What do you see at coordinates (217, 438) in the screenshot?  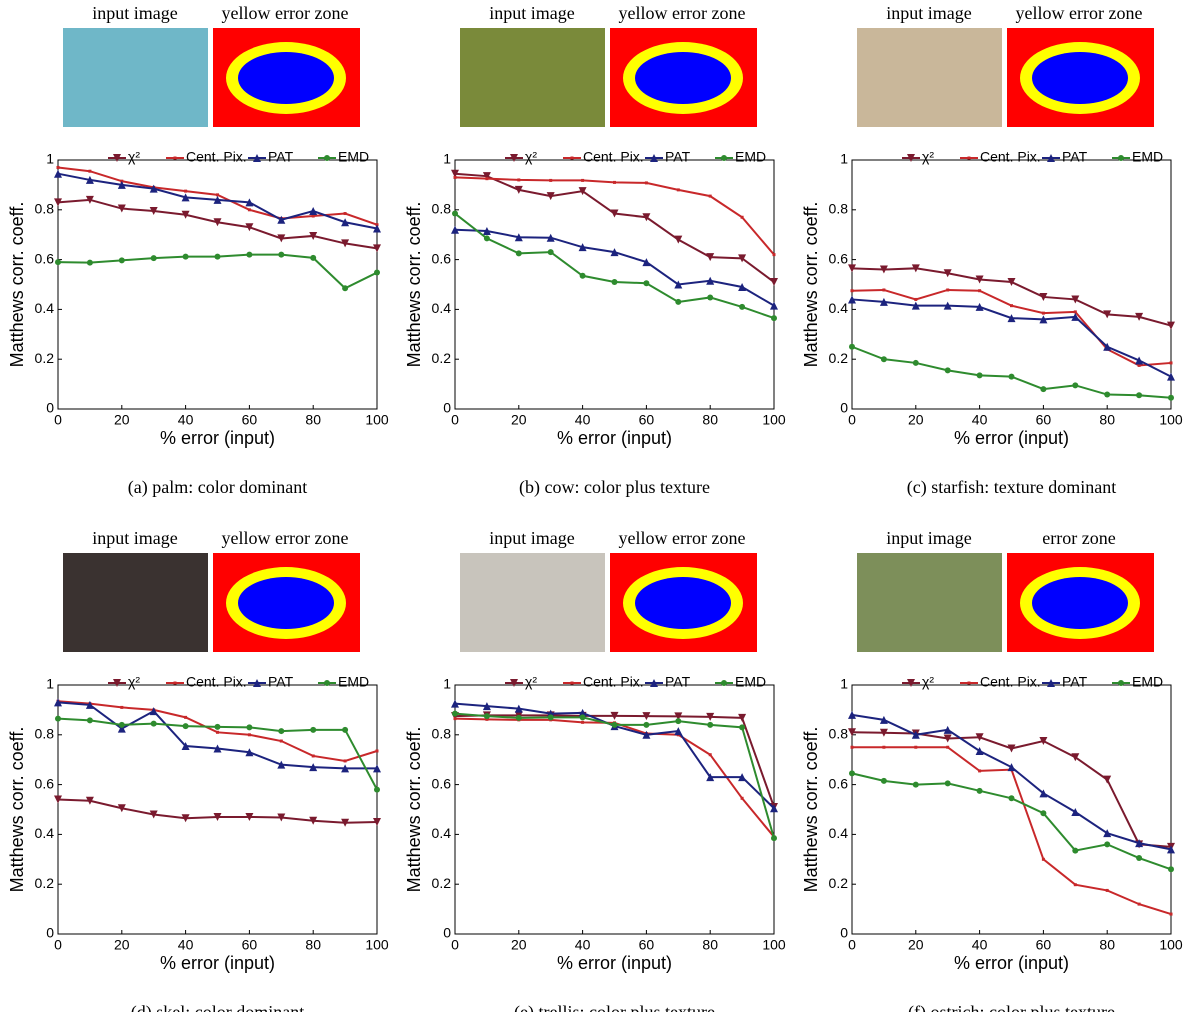 I see `x-axis-label: % error (input)` at bounding box center [217, 438].